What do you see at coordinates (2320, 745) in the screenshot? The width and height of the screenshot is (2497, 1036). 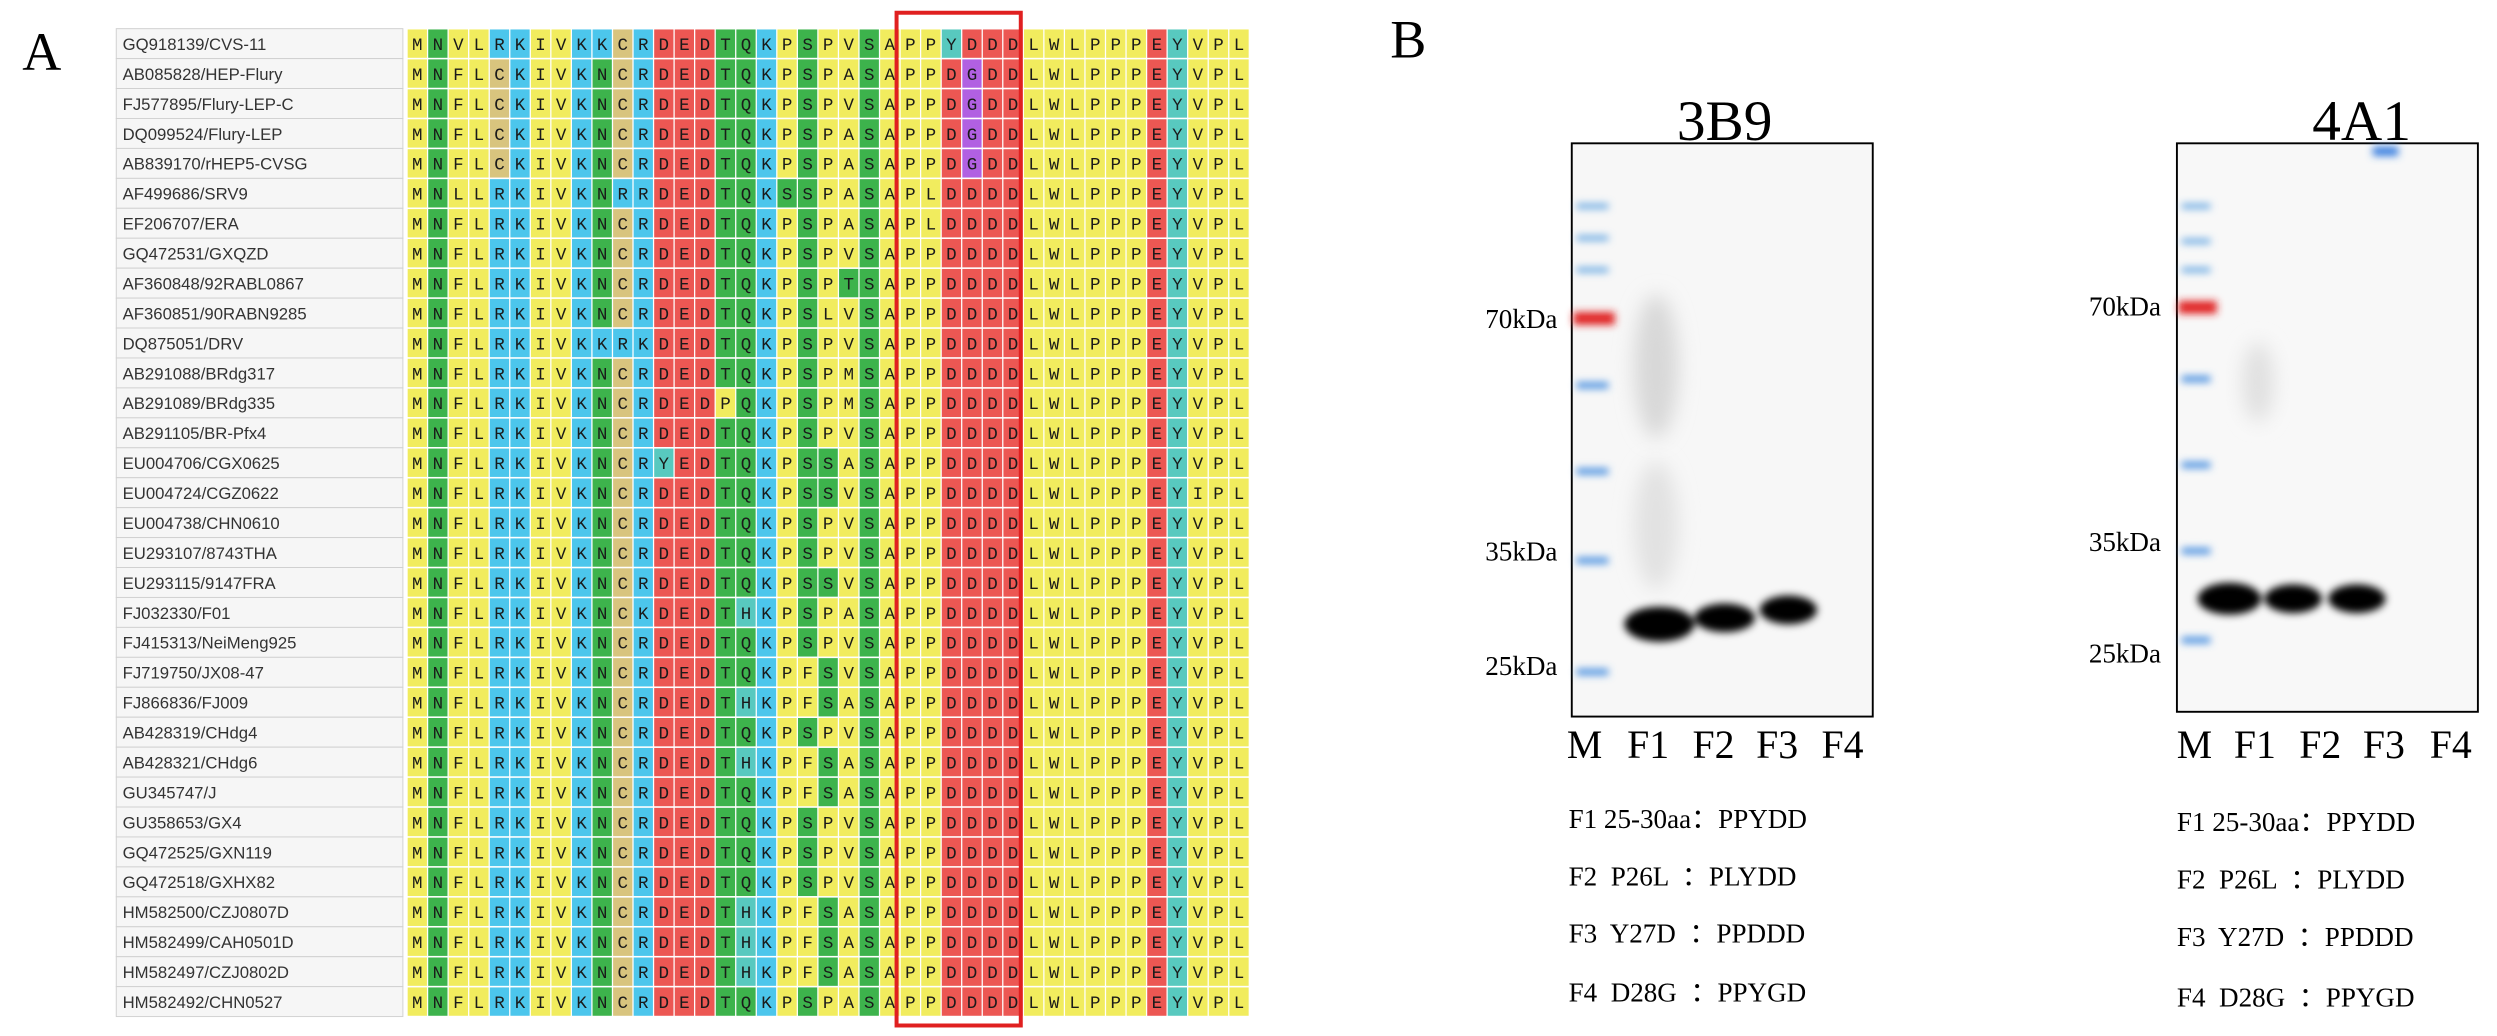 I see `lane-label: F2` at bounding box center [2320, 745].